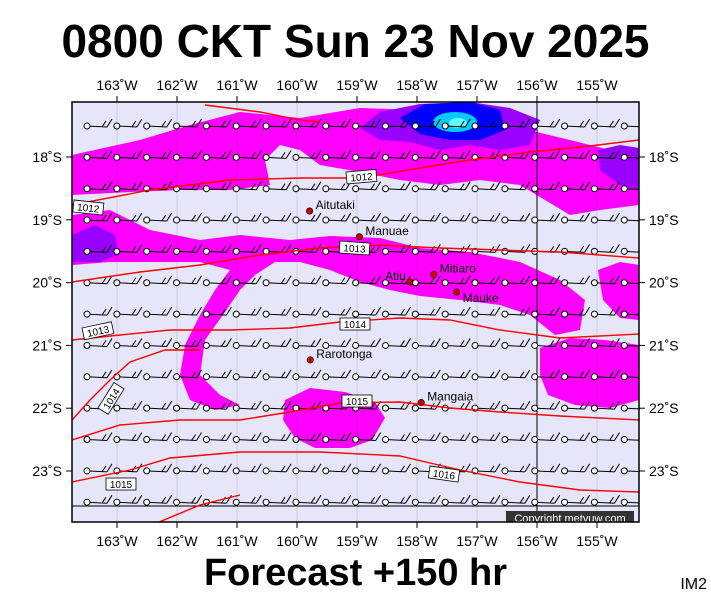 This screenshot has width=711, height=600. What do you see at coordinates (47, 471) in the screenshot?
I see `lat-label-left: 23˚S` at bounding box center [47, 471].